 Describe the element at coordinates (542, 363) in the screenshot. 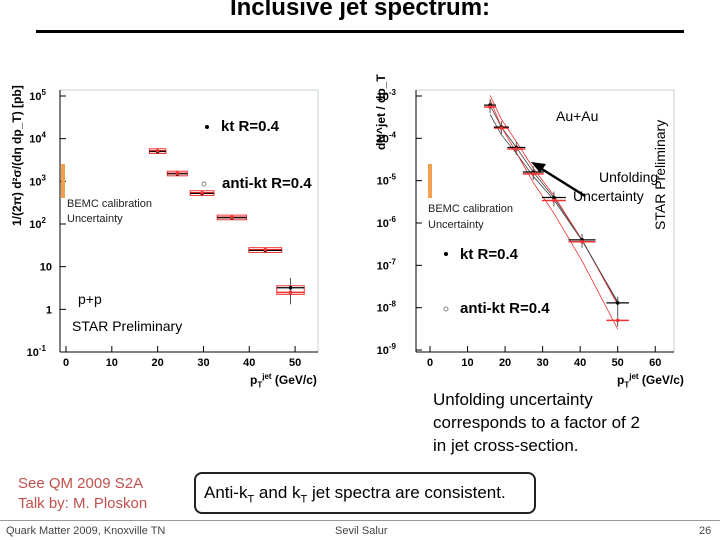

I see `auau-x-tick-label: 30` at that location.